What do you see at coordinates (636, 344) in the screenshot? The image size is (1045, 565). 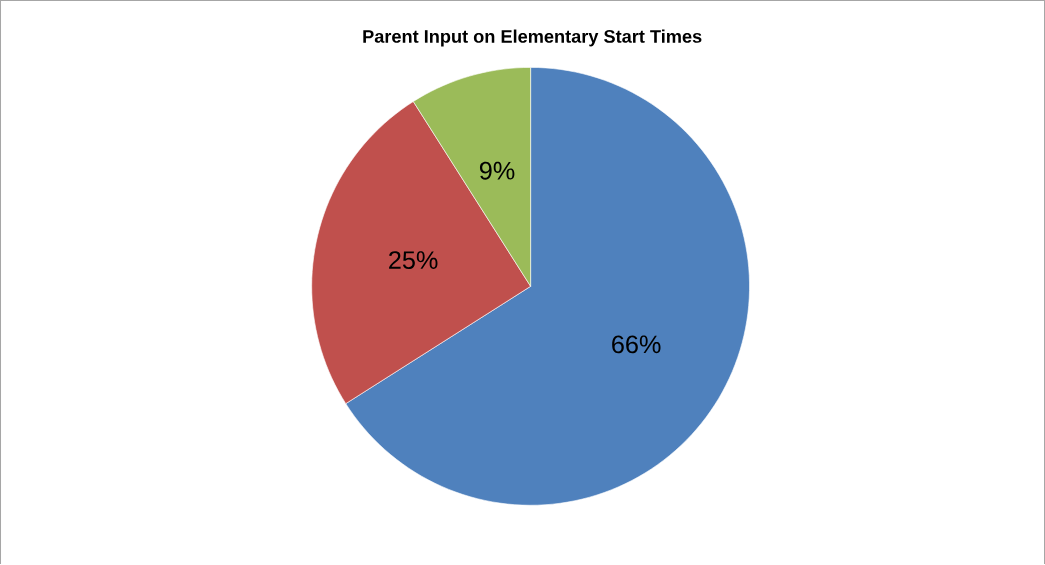 I see `data-label: 66%` at bounding box center [636, 344].